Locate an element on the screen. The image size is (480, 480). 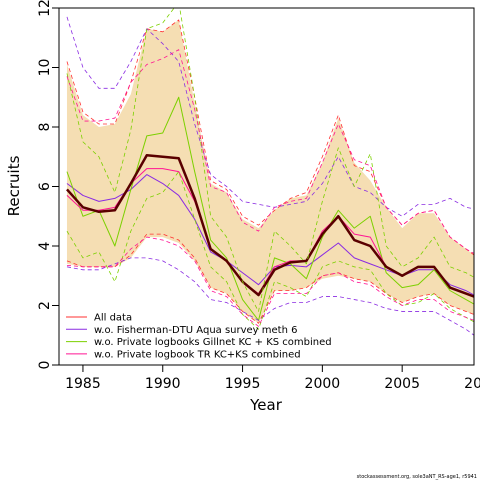
y-axis-title: Recruits is located at coordinates (14, 185).